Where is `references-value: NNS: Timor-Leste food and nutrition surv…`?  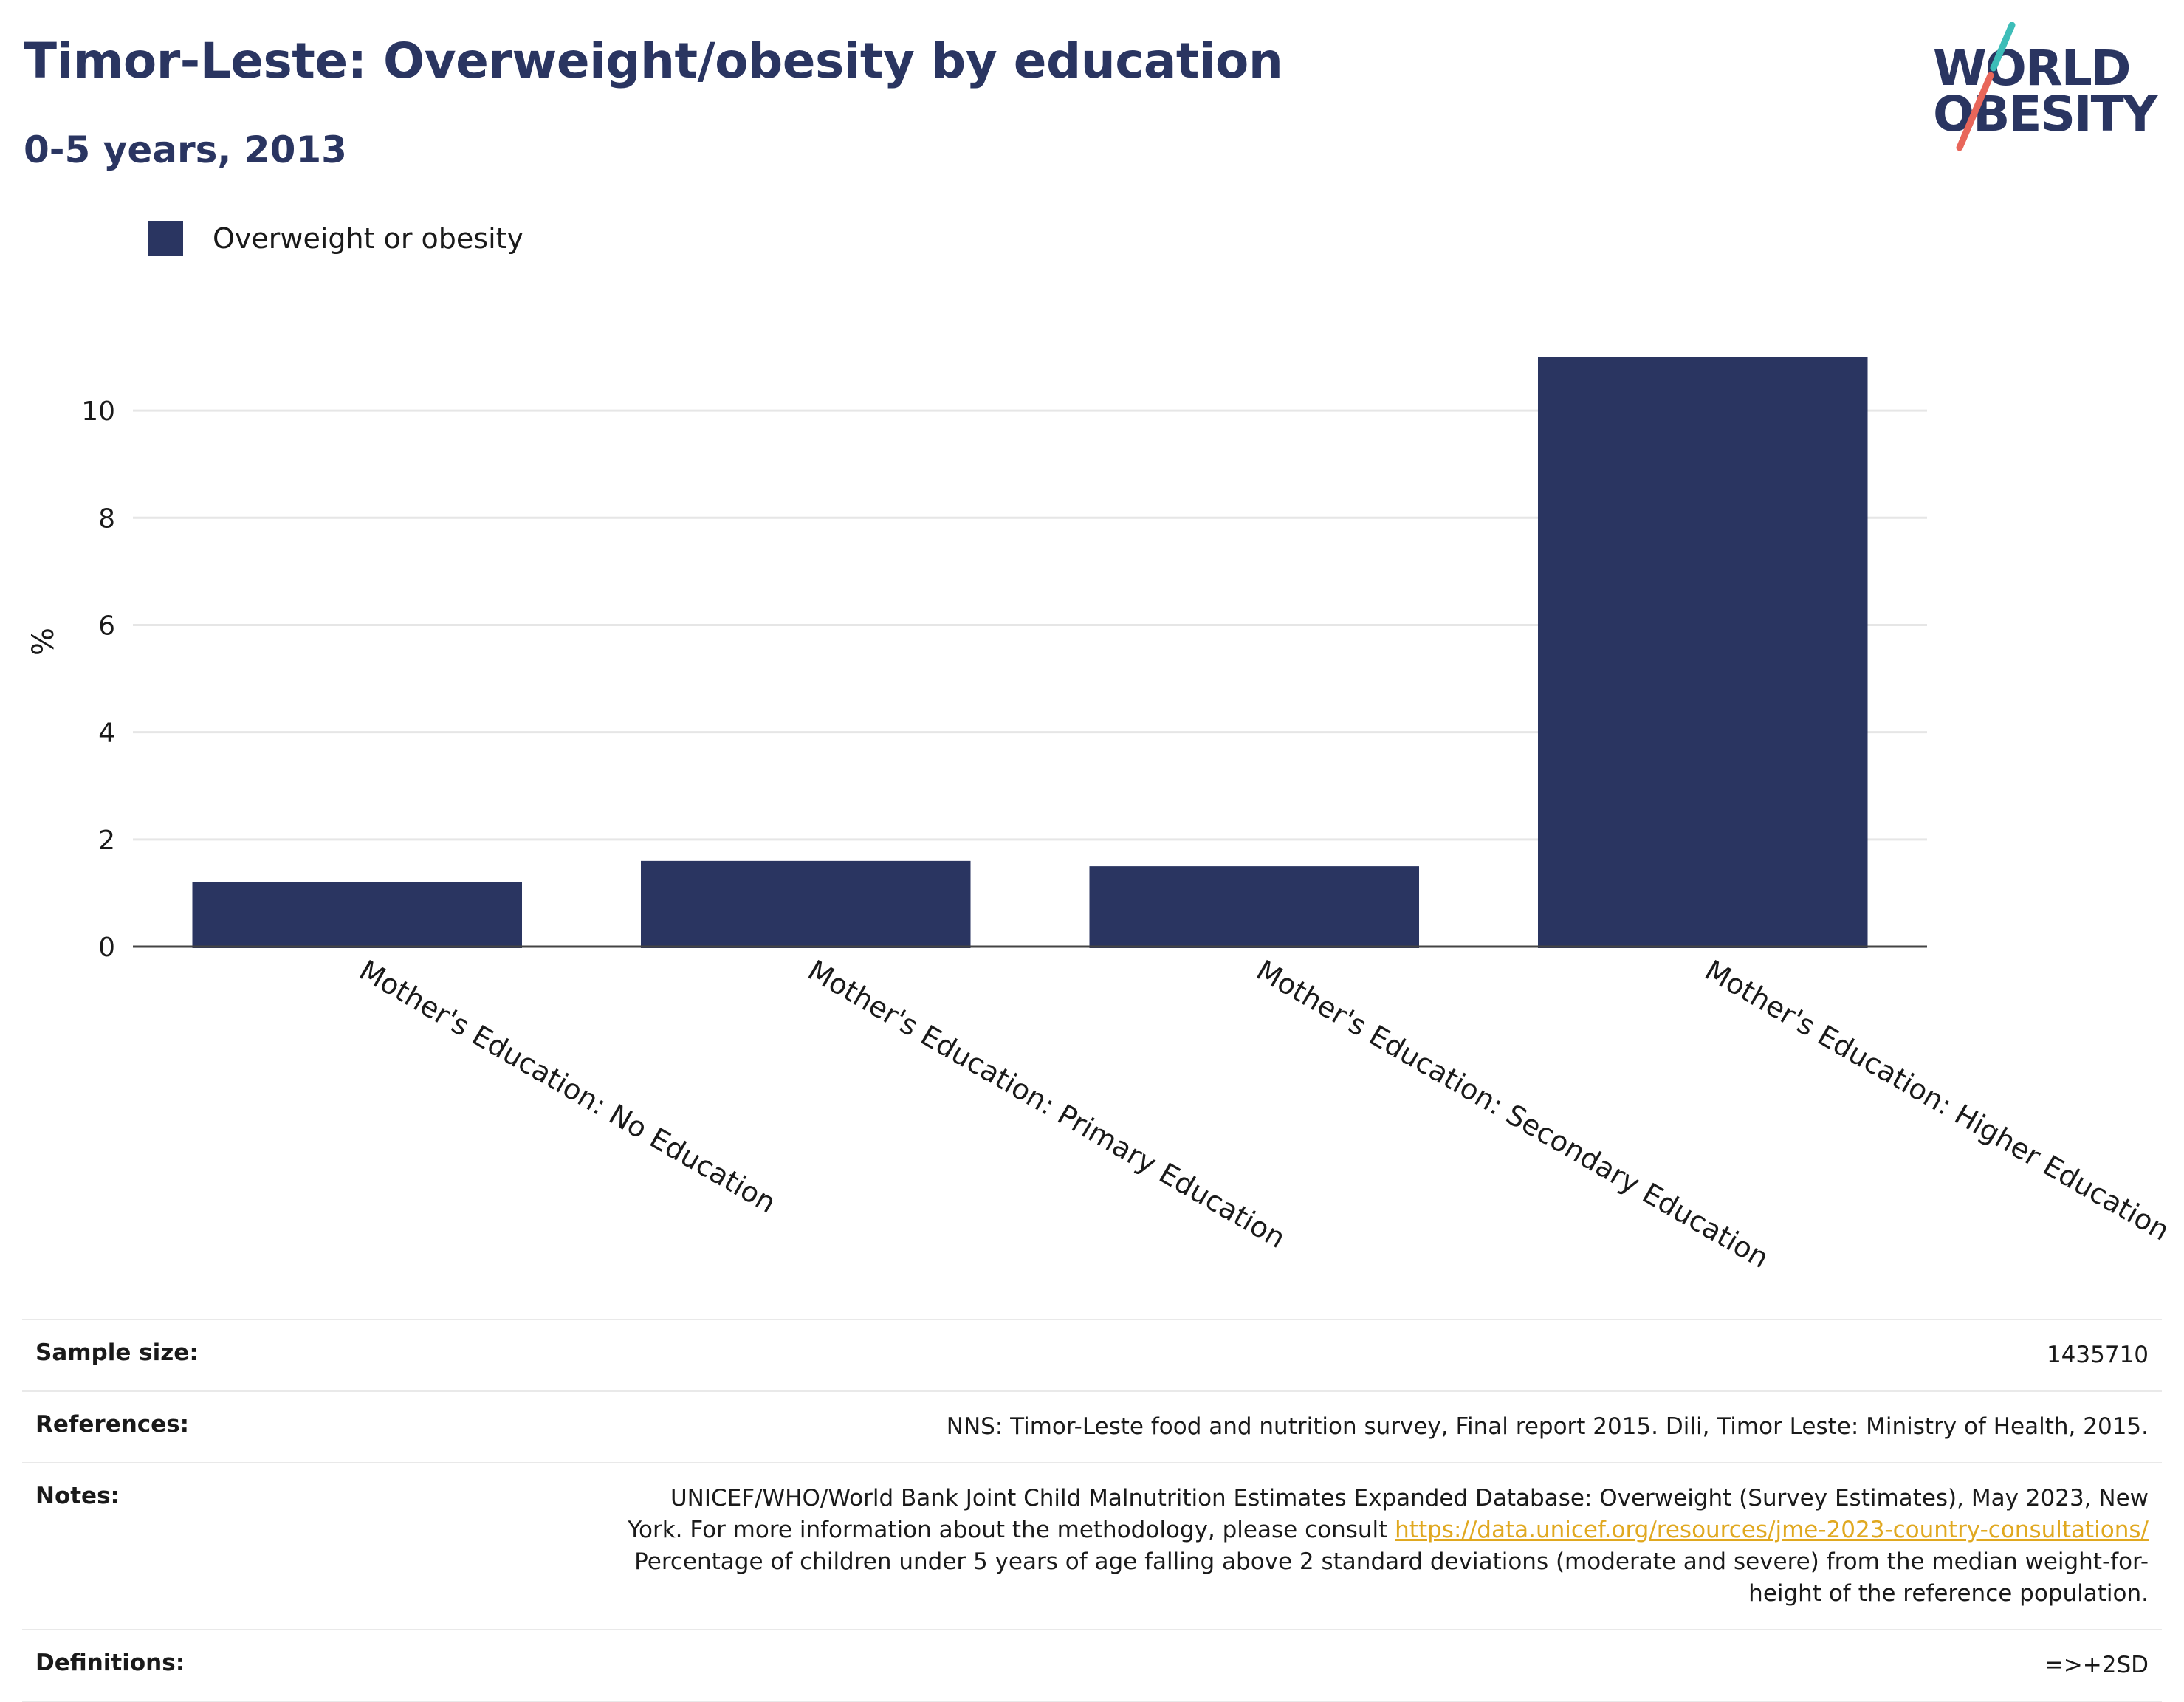
references-value: NNS: Timor-Leste food and nutrition surv… is located at coordinates (1548, 1426).